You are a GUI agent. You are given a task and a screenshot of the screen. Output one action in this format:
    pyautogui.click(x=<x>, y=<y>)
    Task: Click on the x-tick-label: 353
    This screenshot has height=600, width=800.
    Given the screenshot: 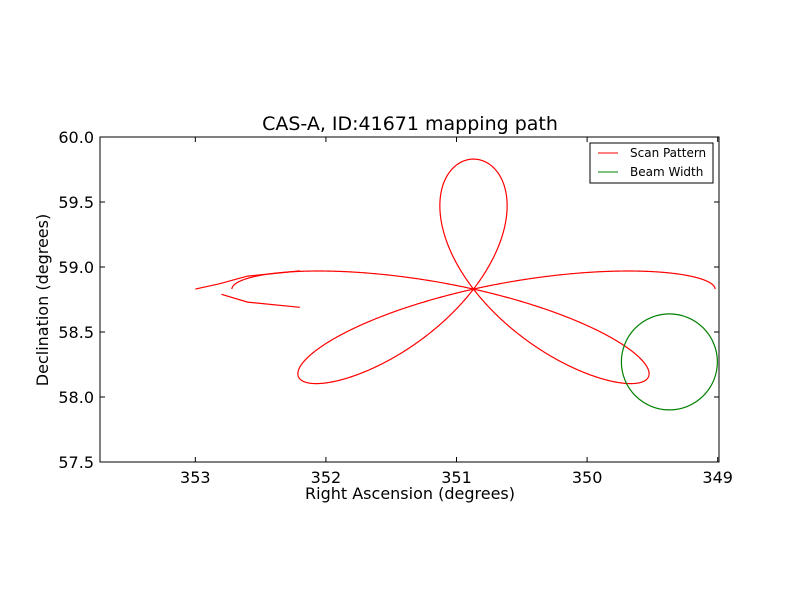 What is the action you would take?
    pyautogui.click(x=195, y=477)
    